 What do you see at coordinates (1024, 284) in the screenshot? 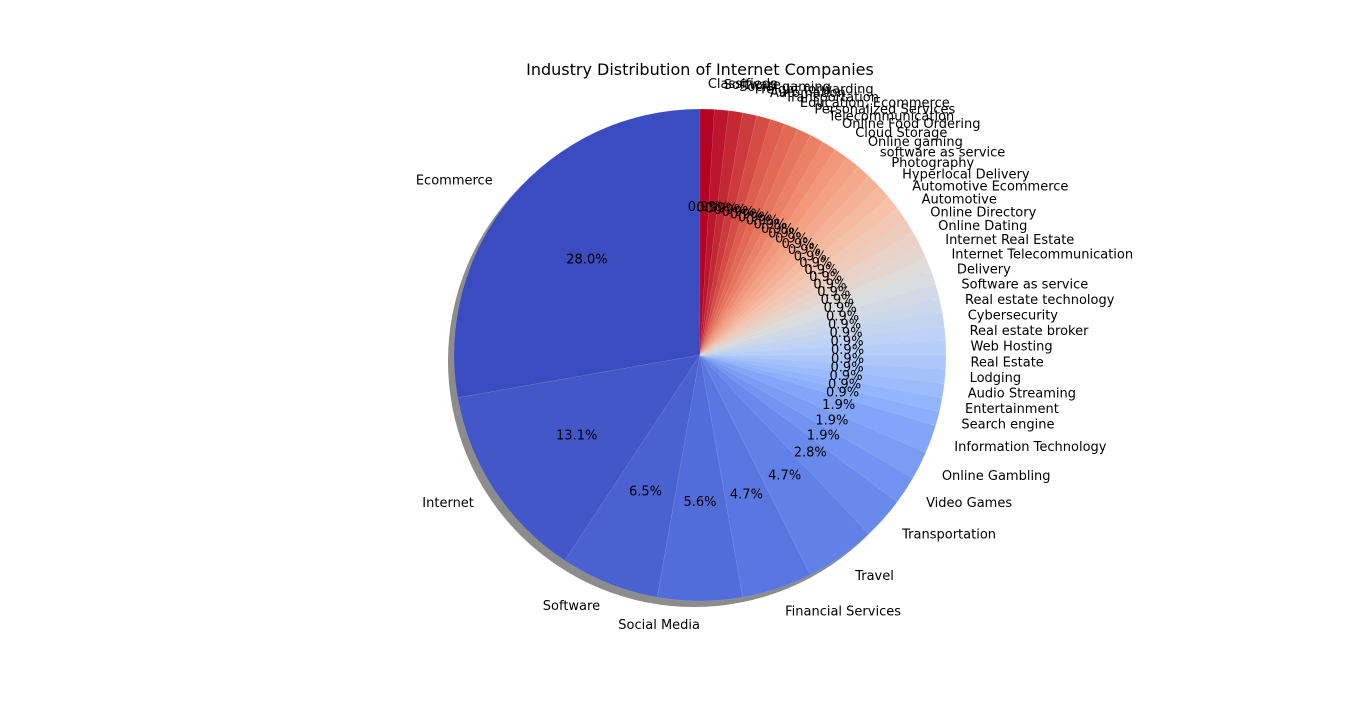
I see `pie-slice-label: Software as service` at bounding box center [1024, 284].